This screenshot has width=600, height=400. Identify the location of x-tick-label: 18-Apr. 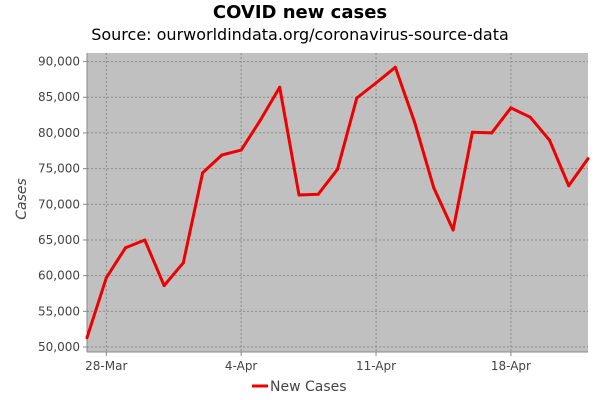
(511, 366).